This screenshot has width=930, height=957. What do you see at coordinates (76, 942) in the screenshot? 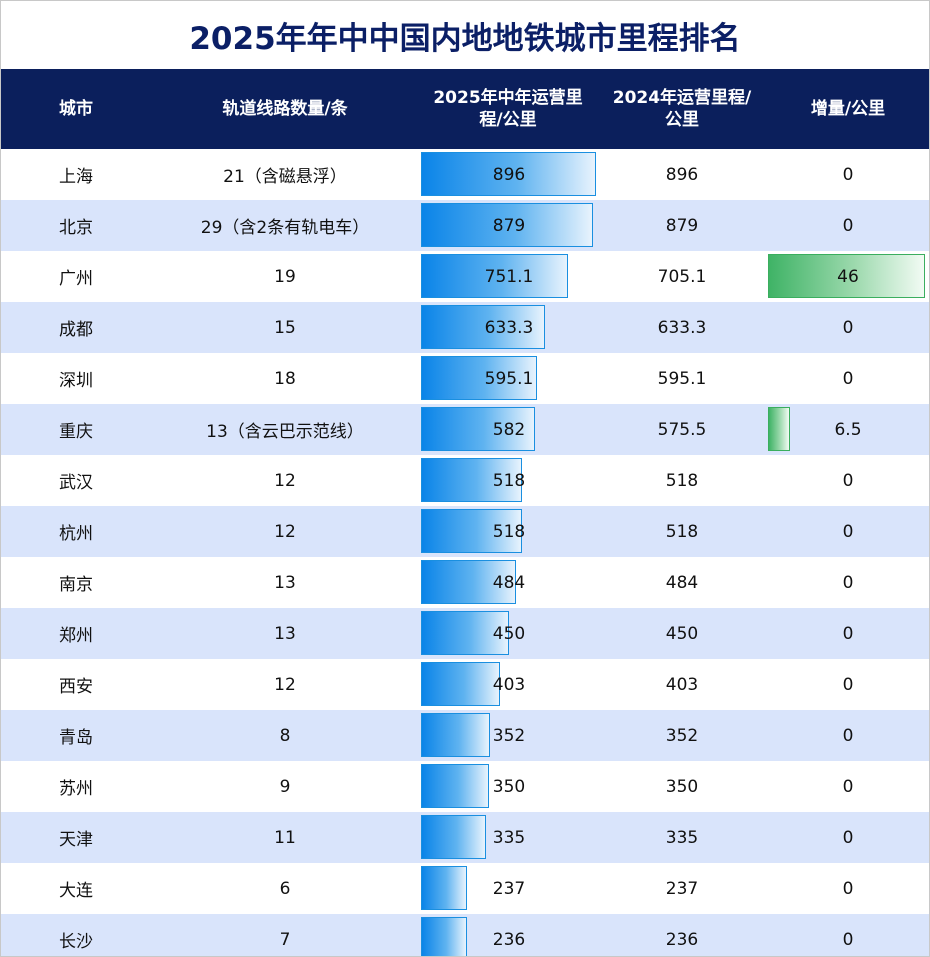
I see `city-cell: 长沙` at bounding box center [76, 942].